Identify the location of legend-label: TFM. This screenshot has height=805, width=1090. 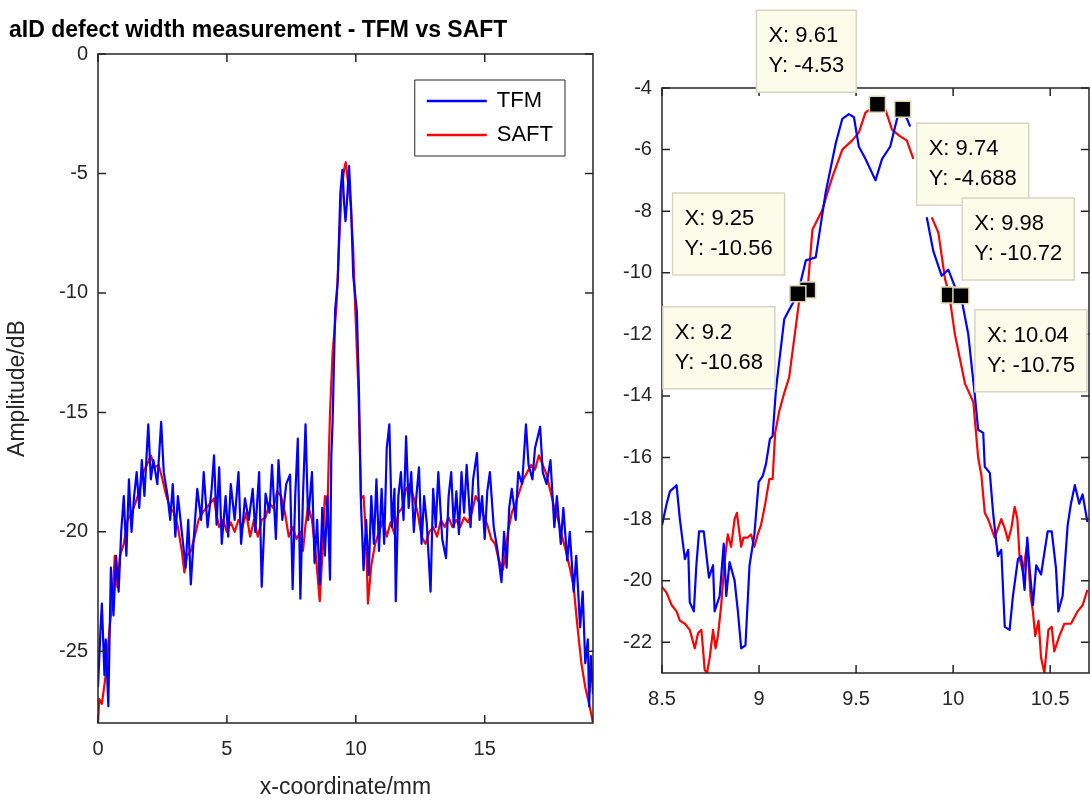
(519, 100).